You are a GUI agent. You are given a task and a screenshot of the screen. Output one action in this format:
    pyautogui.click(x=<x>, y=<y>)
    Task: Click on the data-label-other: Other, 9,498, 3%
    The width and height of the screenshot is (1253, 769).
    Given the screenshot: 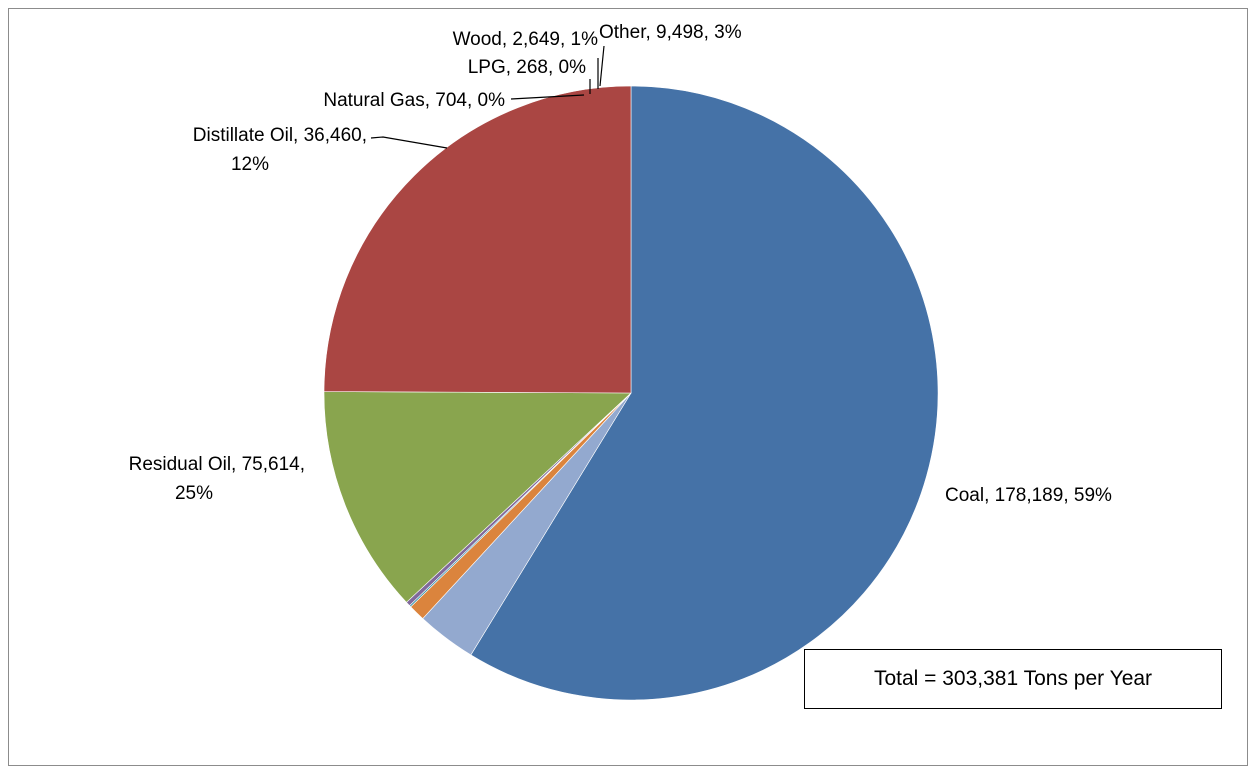 What is the action you would take?
    pyautogui.click(x=670, y=32)
    